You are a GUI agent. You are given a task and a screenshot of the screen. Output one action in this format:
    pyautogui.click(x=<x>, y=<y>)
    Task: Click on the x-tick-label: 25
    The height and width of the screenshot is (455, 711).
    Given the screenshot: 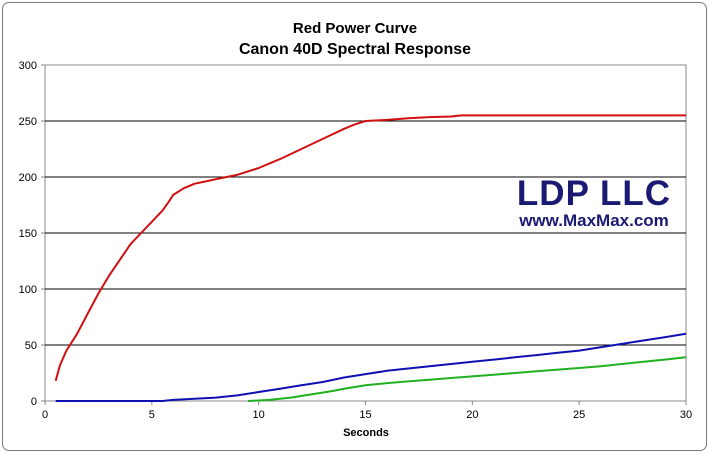 What is the action you would take?
    pyautogui.click(x=579, y=415)
    